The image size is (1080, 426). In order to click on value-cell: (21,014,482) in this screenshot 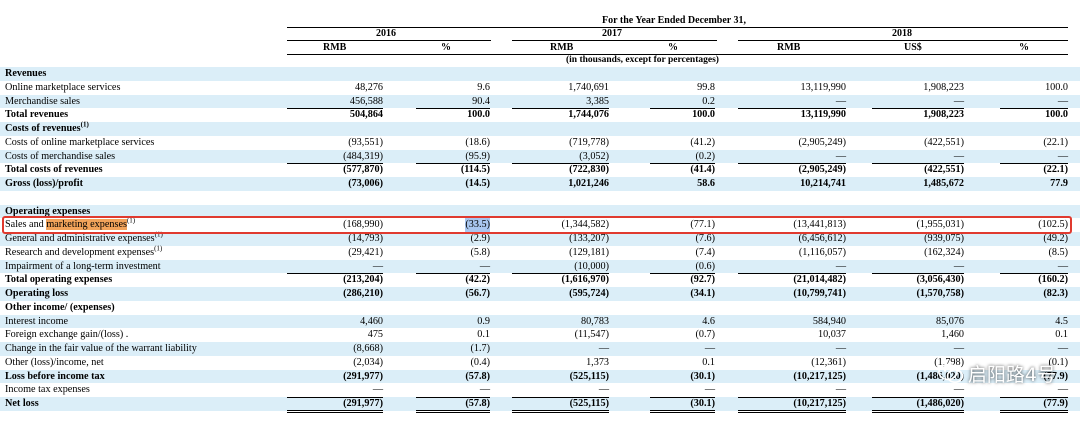, I will do `click(819, 280)`.